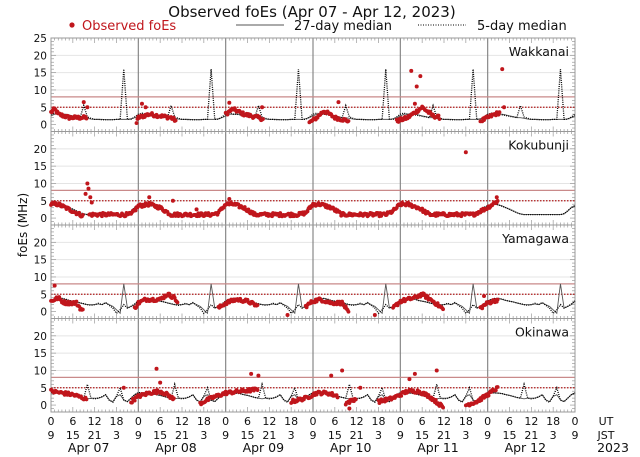 The image size is (640, 457). I want to click on day-label: Apr 12, so click(526, 447).